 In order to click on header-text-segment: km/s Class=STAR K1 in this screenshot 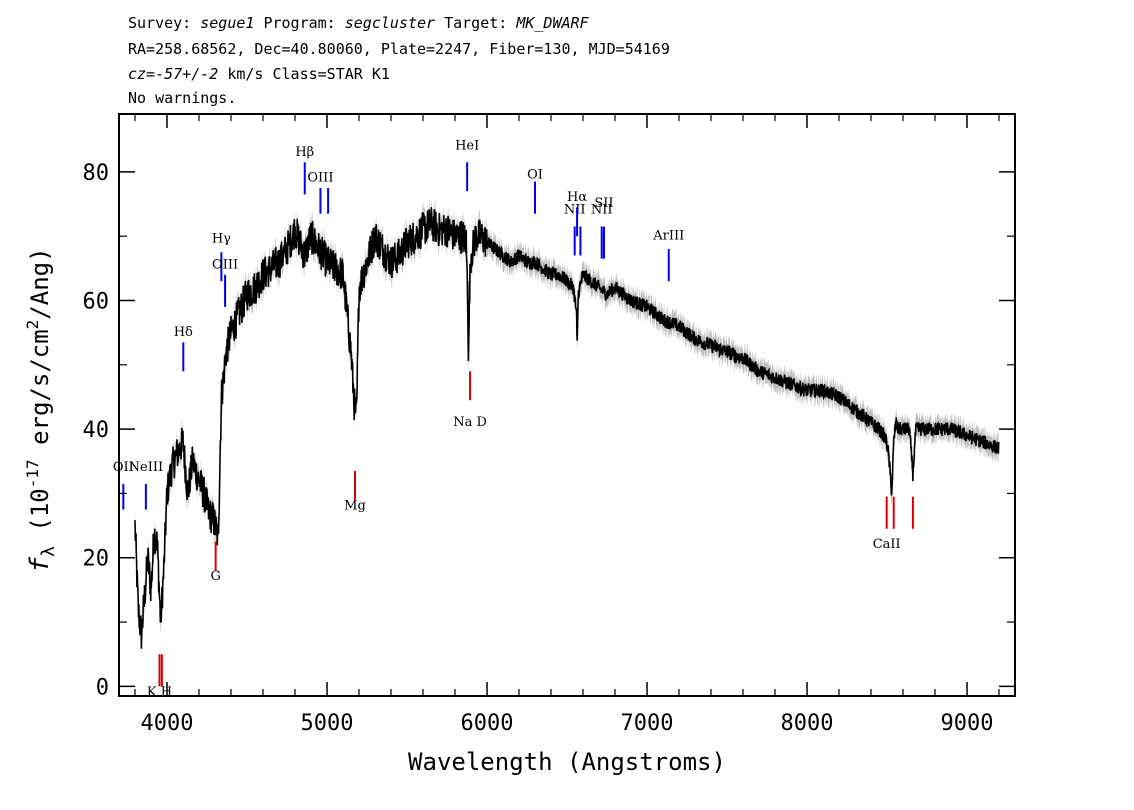, I will do `click(304, 74)`.